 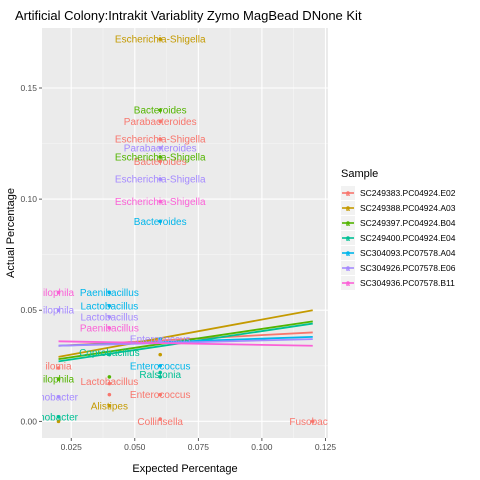 I want to click on legend-label: SC249388.PC04924.A03, so click(x=408, y=208).